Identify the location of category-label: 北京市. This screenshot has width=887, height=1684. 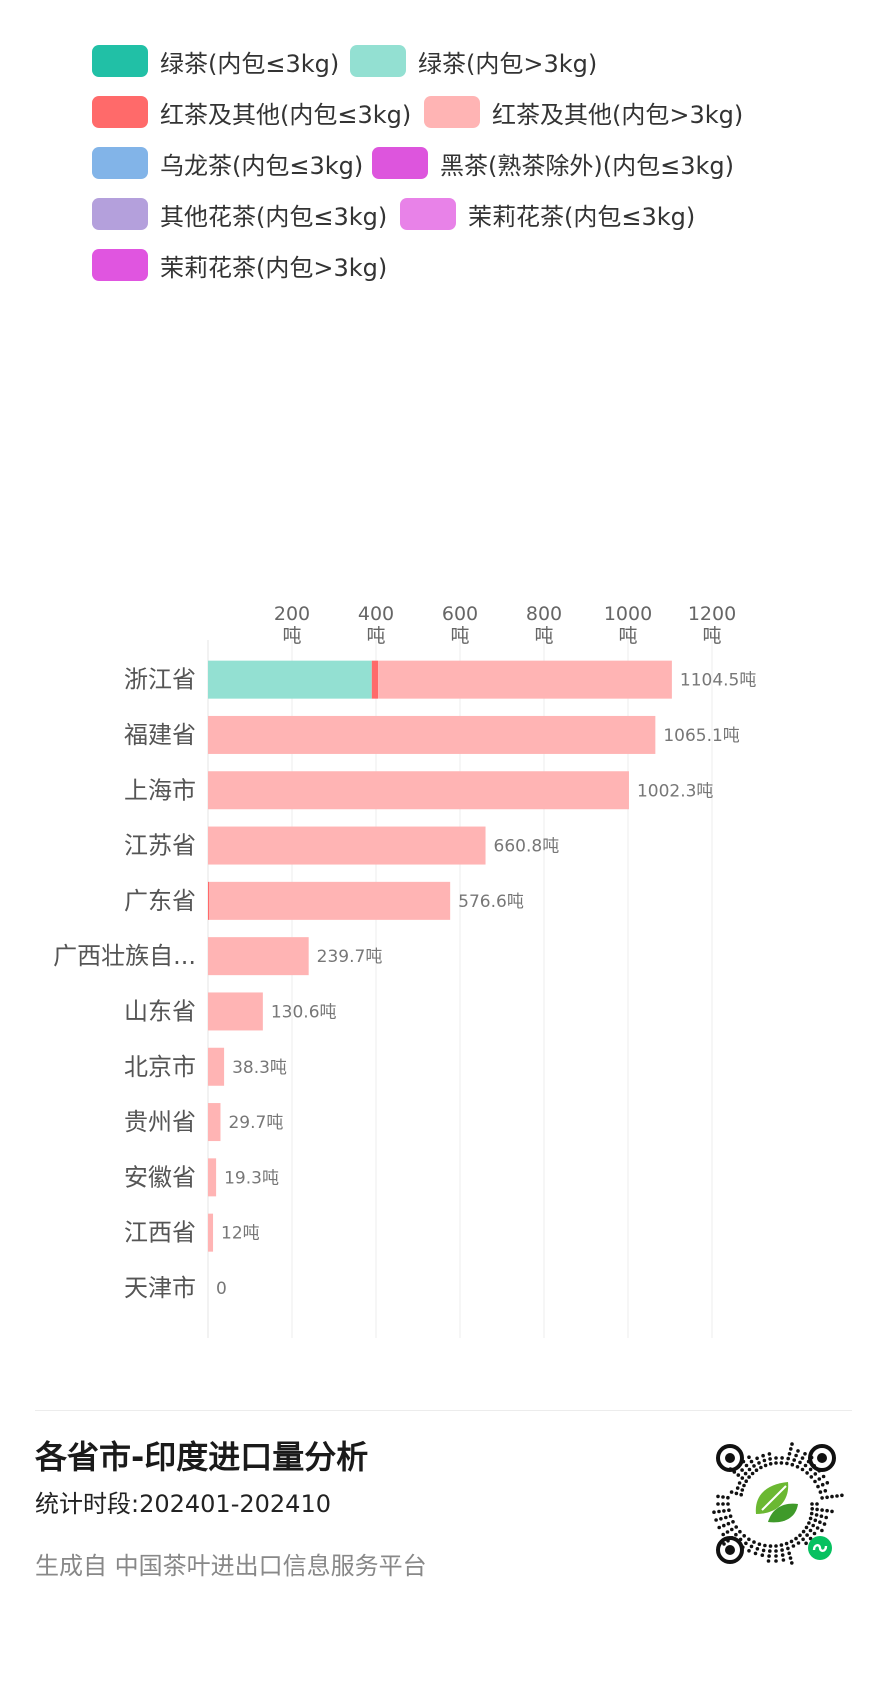
(160, 1067).